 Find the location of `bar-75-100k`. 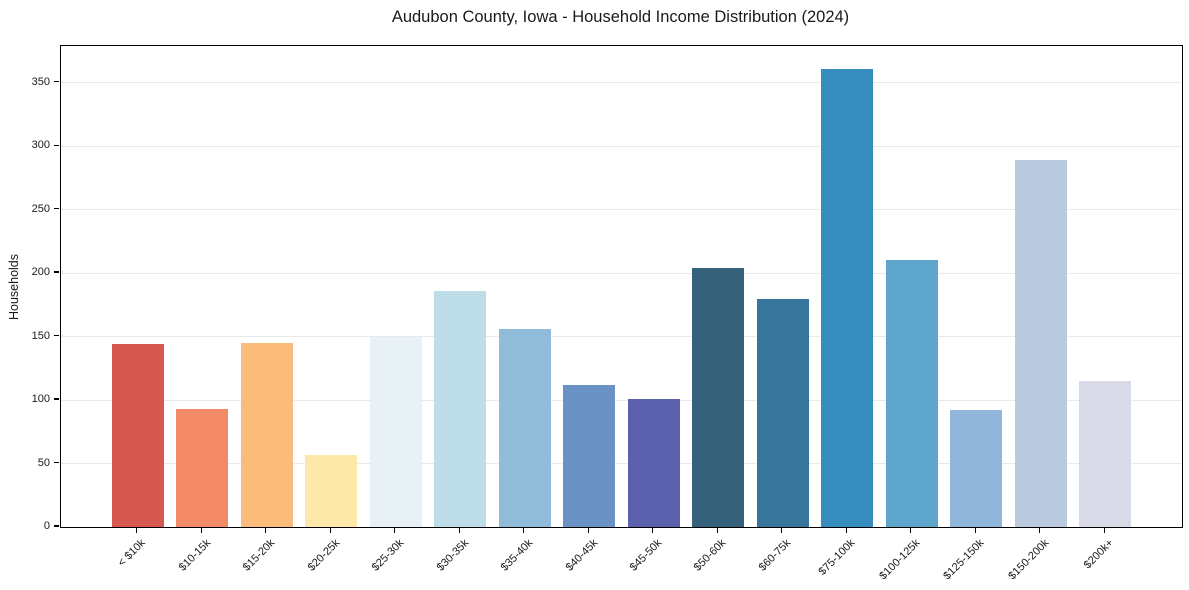

bar-75-100k is located at coordinates (847, 297).